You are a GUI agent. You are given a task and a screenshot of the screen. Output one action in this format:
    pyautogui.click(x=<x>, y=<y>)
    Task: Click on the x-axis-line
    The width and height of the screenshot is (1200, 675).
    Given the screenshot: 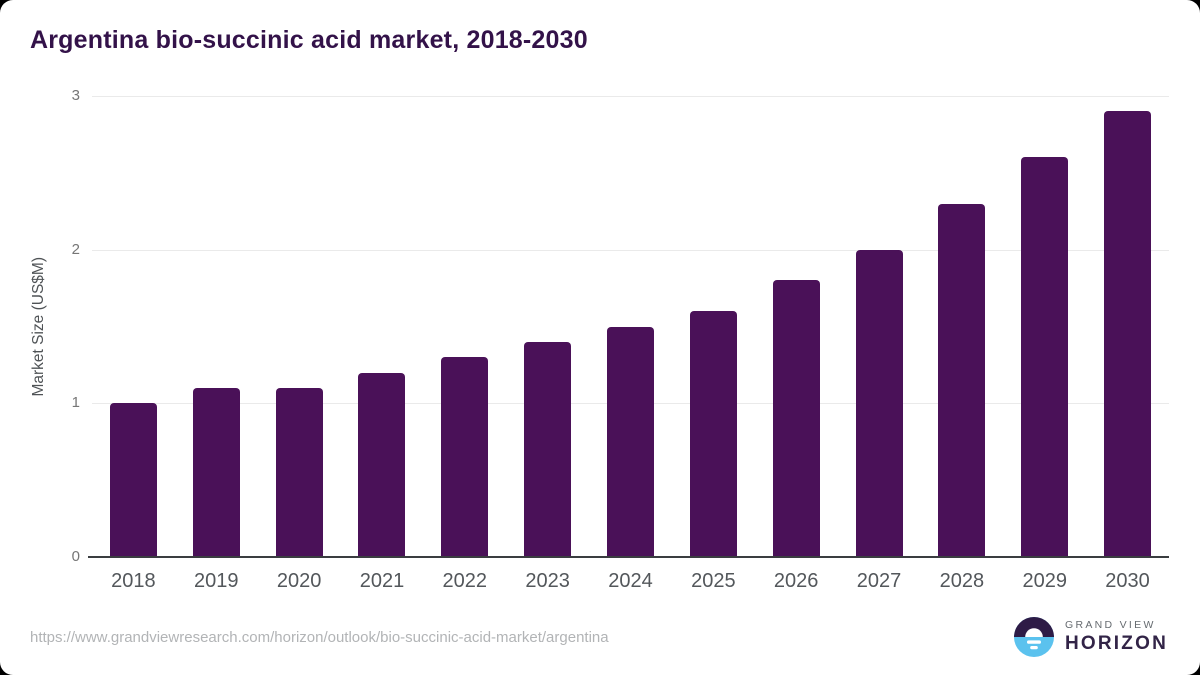 What is the action you would take?
    pyautogui.click(x=628, y=557)
    